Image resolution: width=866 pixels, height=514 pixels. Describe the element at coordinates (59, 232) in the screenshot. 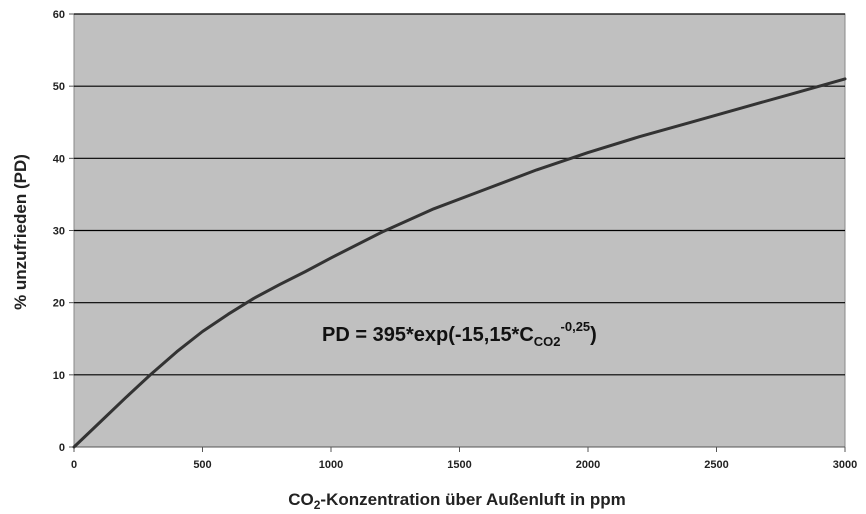

I see `y-tick-label-30: 30` at that location.